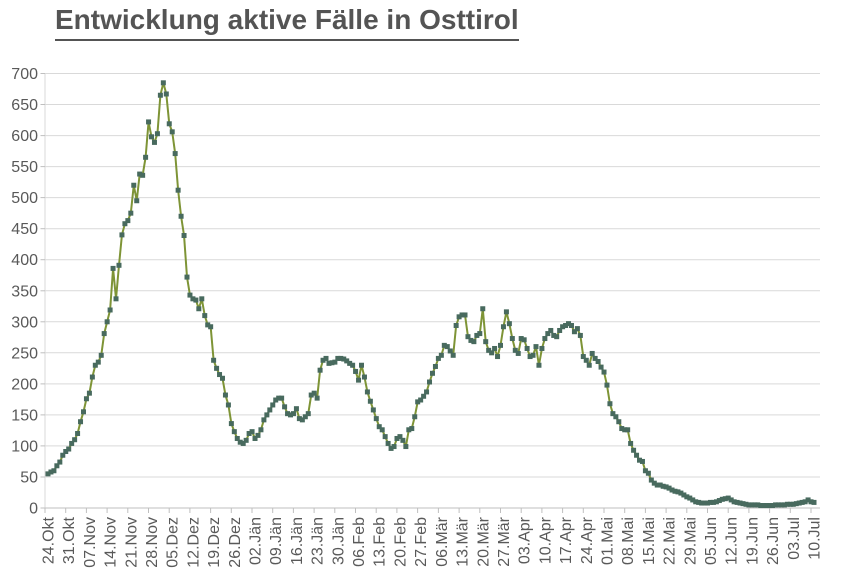 This screenshot has width=848, height=583. Describe the element at coordinates (773, 541) in the screenshot. I see `svg-text: 26.Jun` at that location.